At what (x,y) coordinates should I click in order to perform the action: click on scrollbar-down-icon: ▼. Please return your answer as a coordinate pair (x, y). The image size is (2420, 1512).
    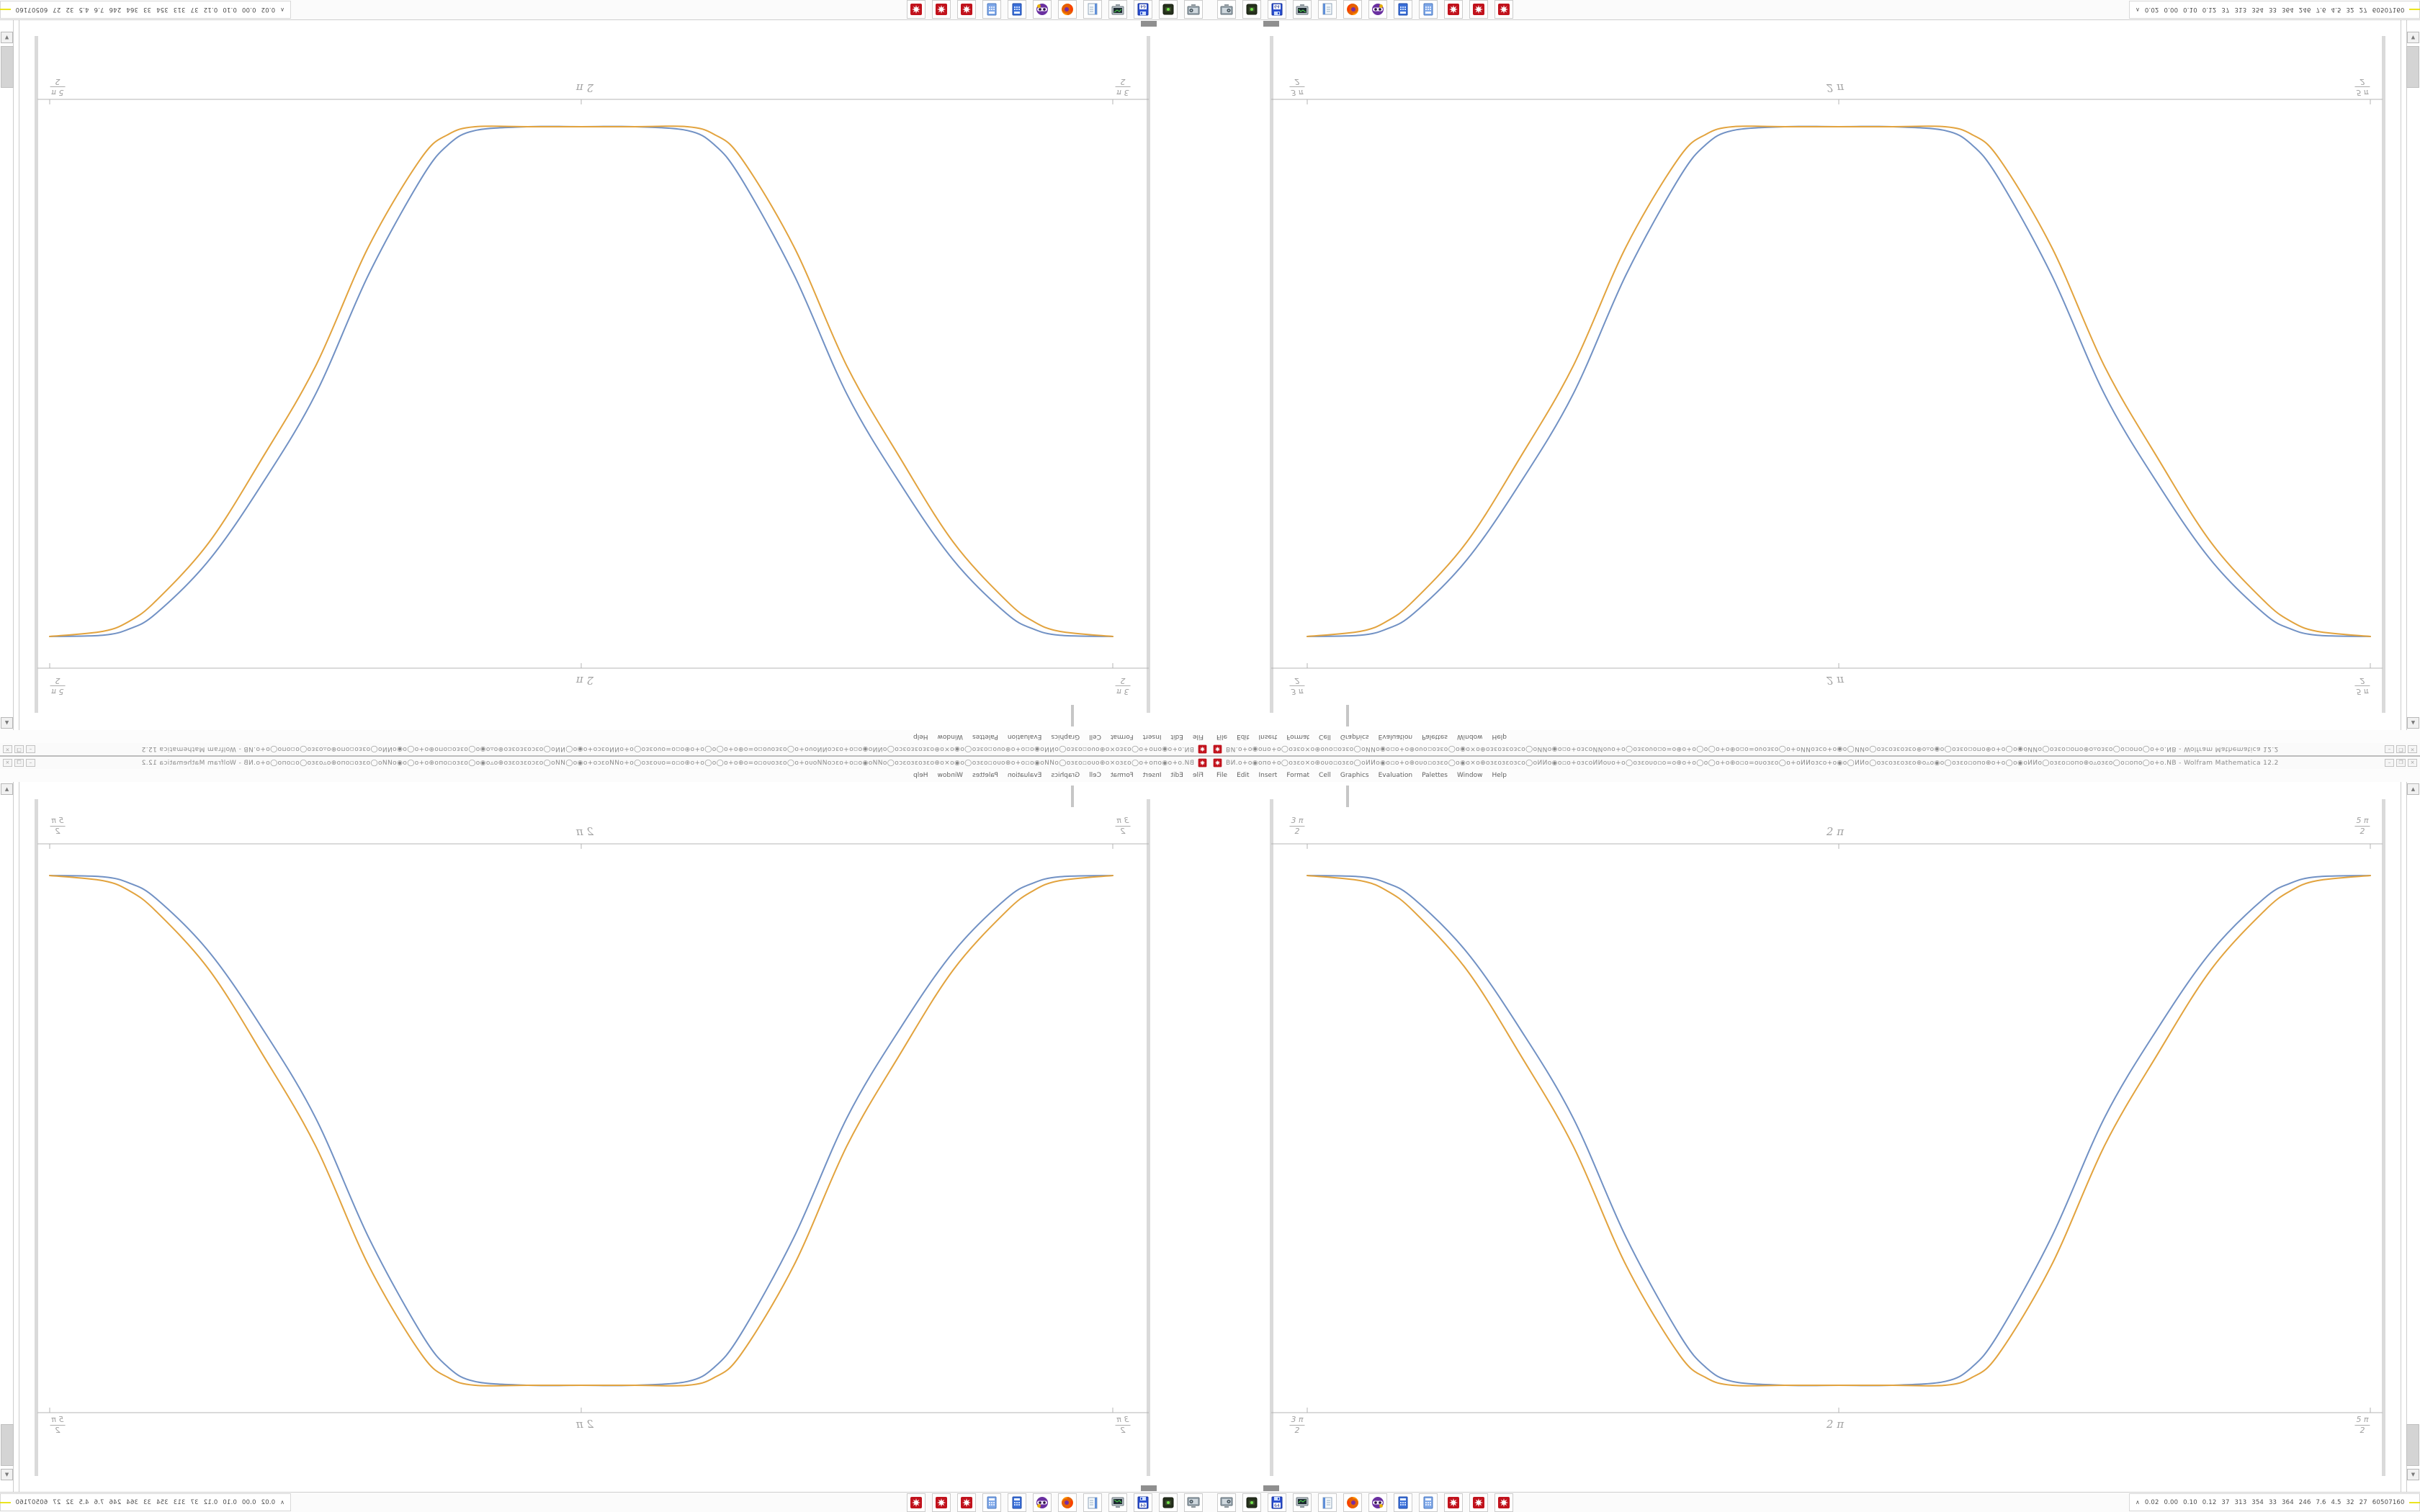
    Looking at the image, I should click on (2413, 1474).